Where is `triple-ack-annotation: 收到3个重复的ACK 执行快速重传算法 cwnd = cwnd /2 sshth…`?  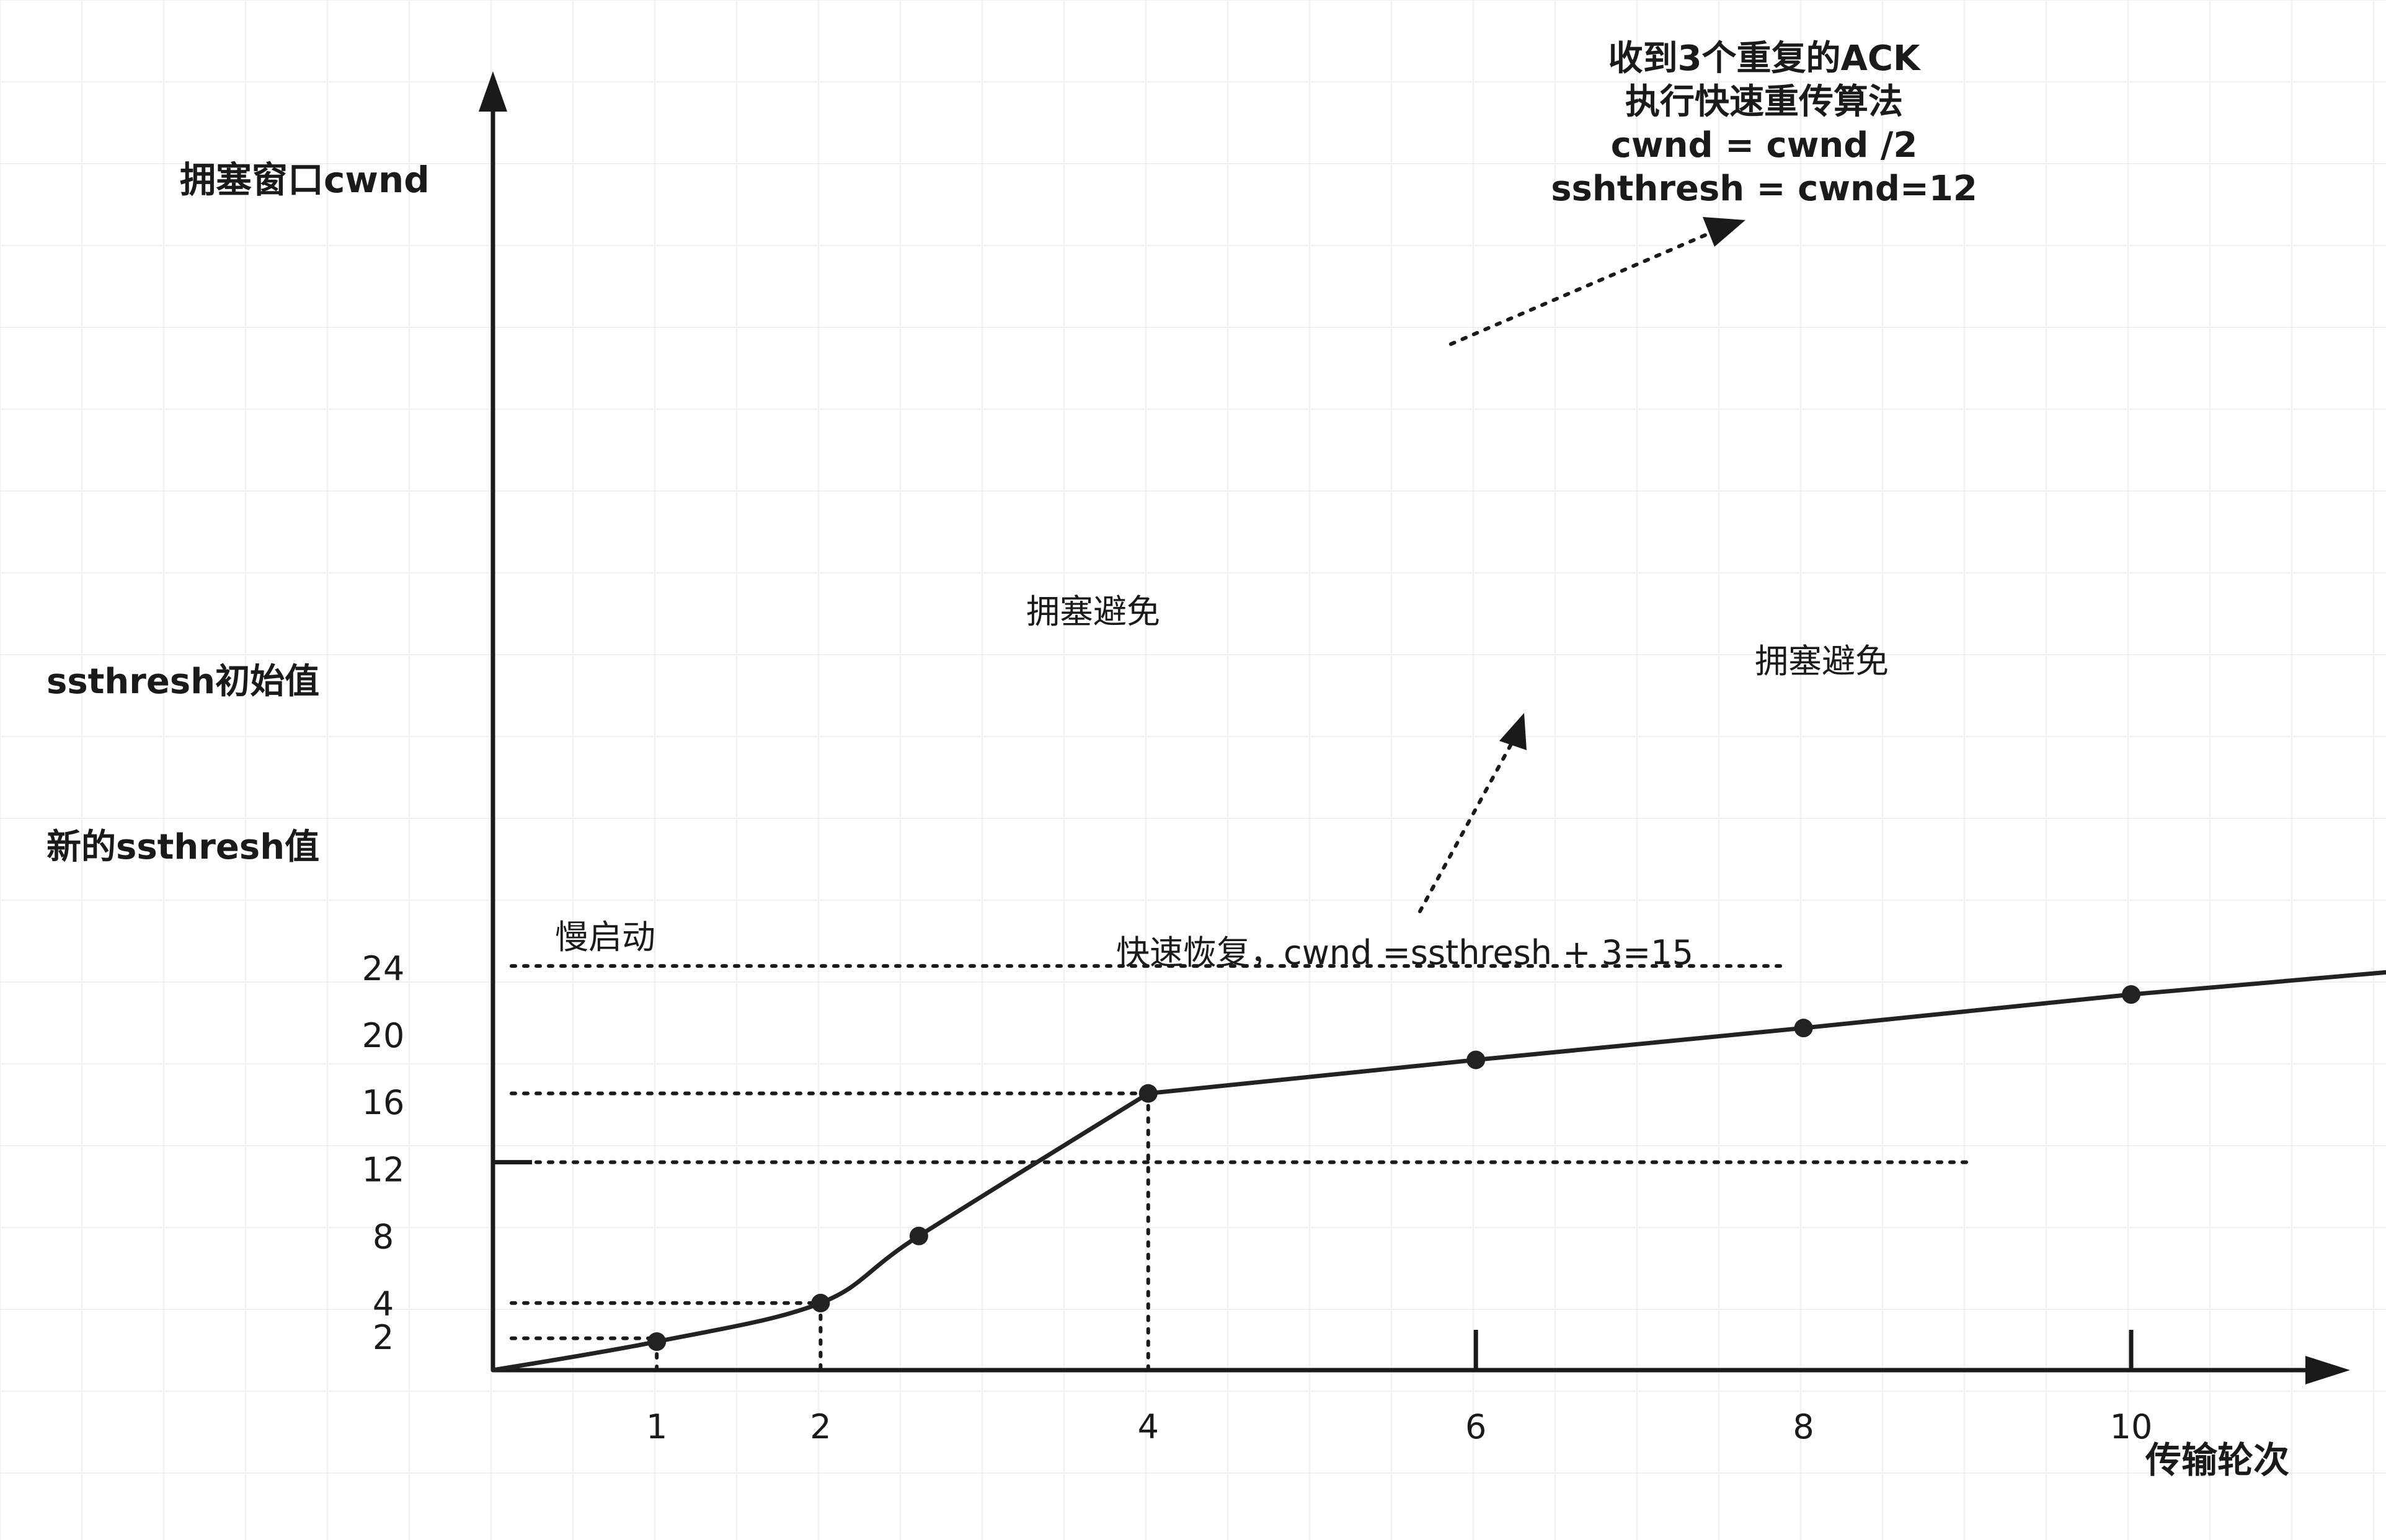 triple-ack-annotation: 收到3个重复的ACK 执行快速重传算法 cwnd = cwnd /2 sshth… is located at coordinates (1764, 123).